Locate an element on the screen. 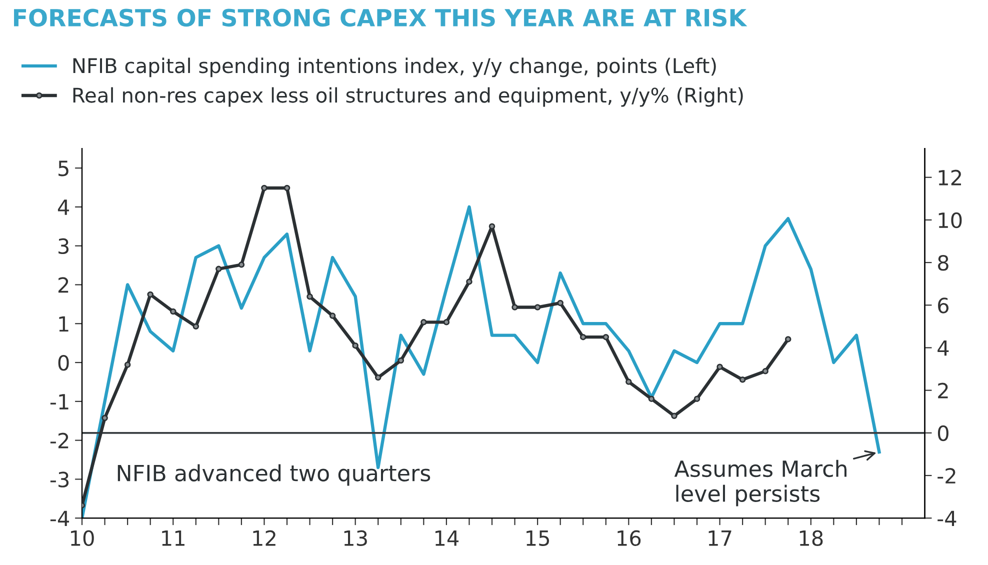 This screenshot has width=988, height=565. x-tick-label: 12 is located at coordinates (264, 538).